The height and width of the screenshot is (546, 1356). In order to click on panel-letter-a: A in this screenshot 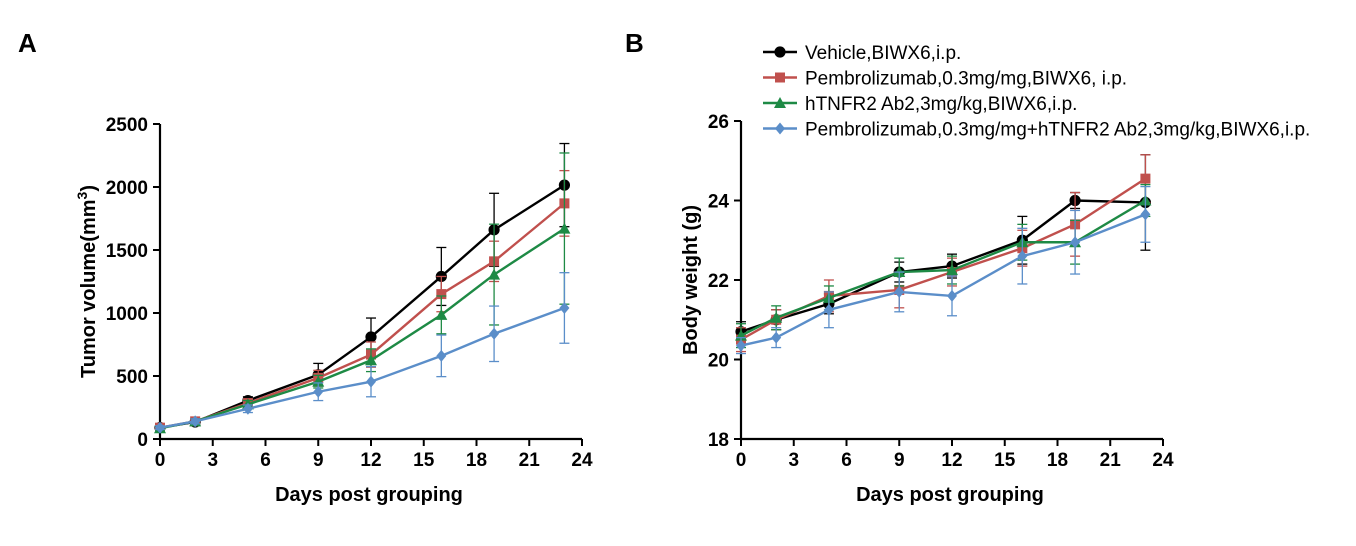, I will do `click(27, 43)`.